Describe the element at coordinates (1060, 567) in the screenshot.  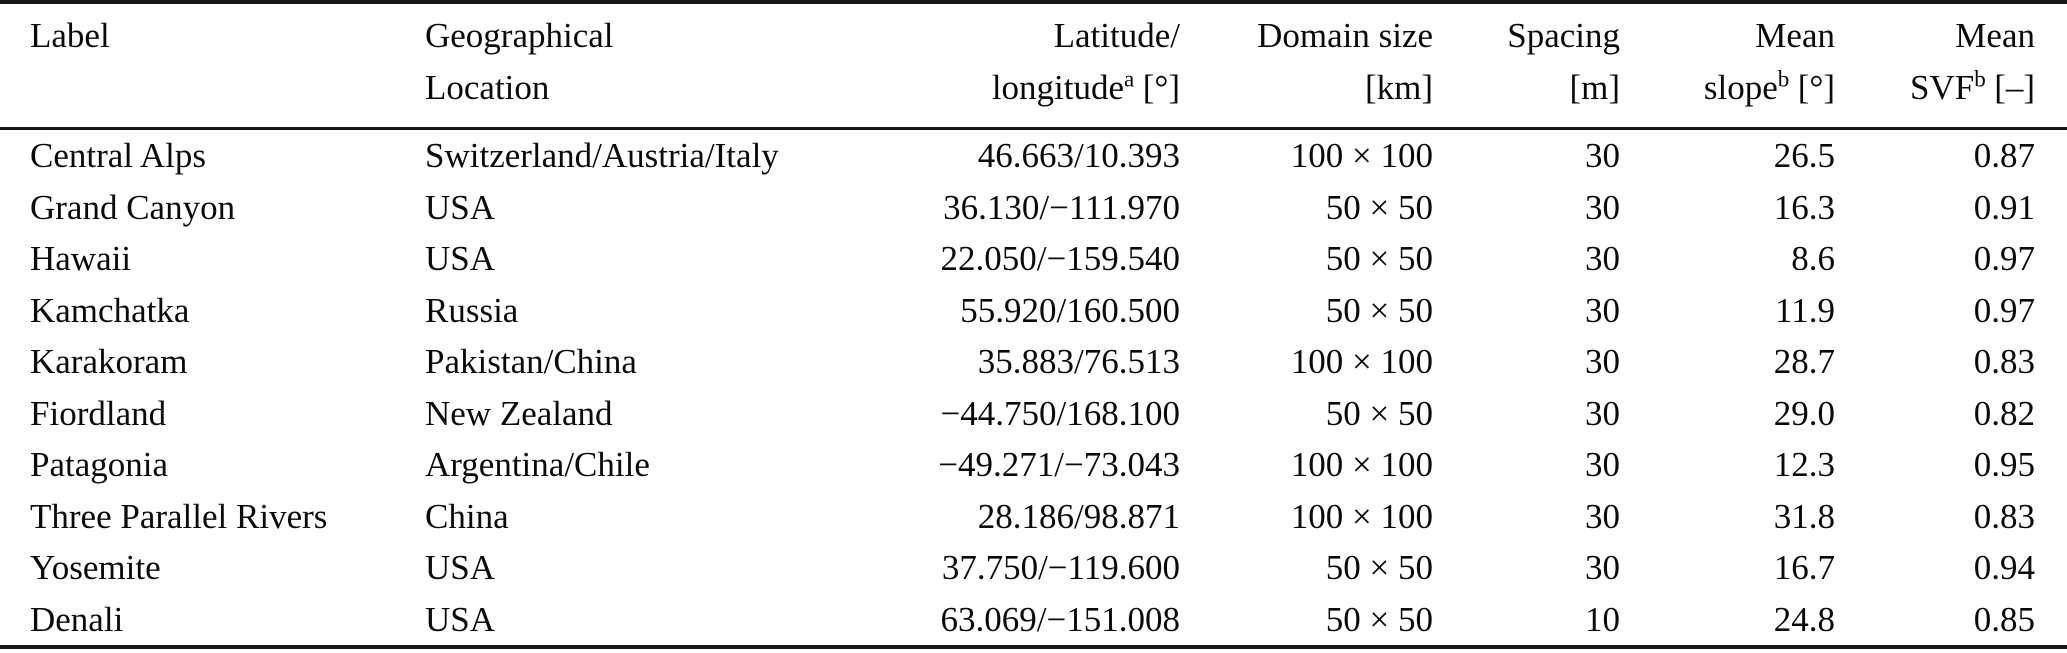
I see `cell-latlon: 37.750/−119.600` at that location.